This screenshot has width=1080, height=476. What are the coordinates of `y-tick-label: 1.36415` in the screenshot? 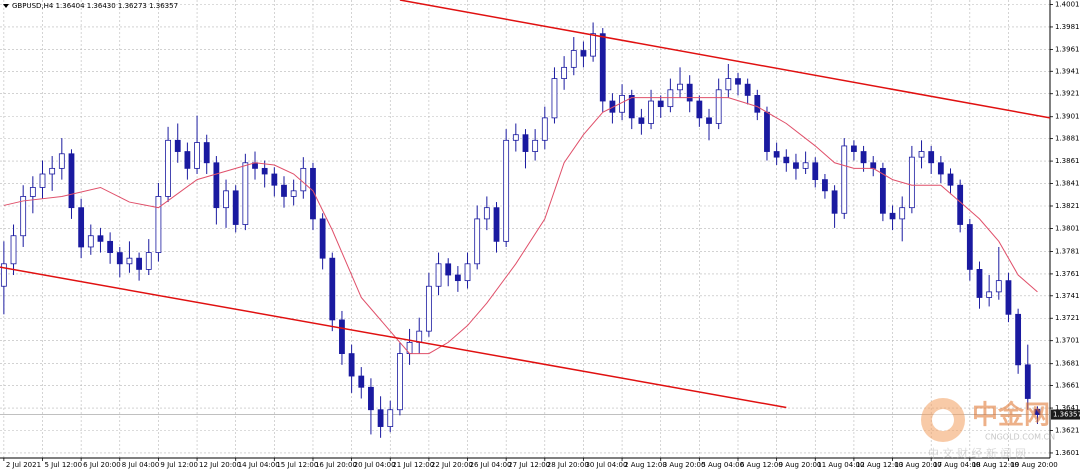 It's located at (1067, 408).